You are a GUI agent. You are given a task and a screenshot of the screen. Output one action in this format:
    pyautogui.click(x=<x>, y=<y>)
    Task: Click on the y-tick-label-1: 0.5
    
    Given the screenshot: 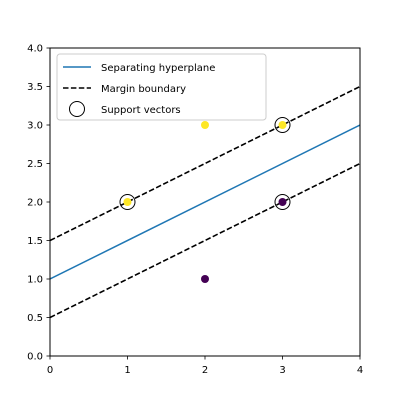 What is the action you would take?
    pyautogui.click(x=35, y=318)
    